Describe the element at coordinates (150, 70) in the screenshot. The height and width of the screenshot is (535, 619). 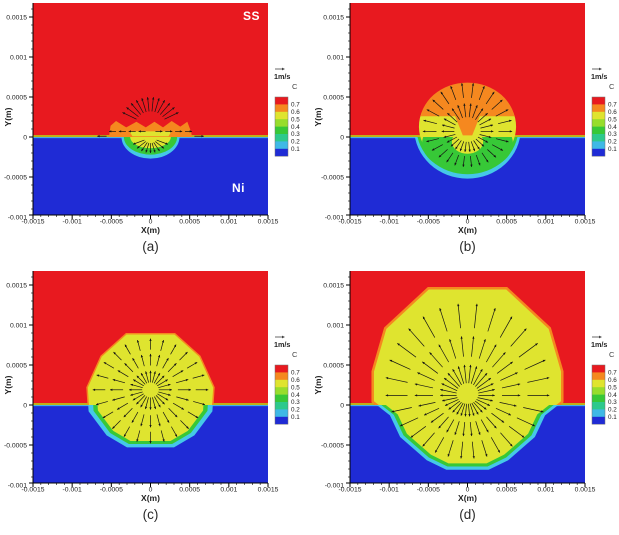
I see `ss-region` at that location.